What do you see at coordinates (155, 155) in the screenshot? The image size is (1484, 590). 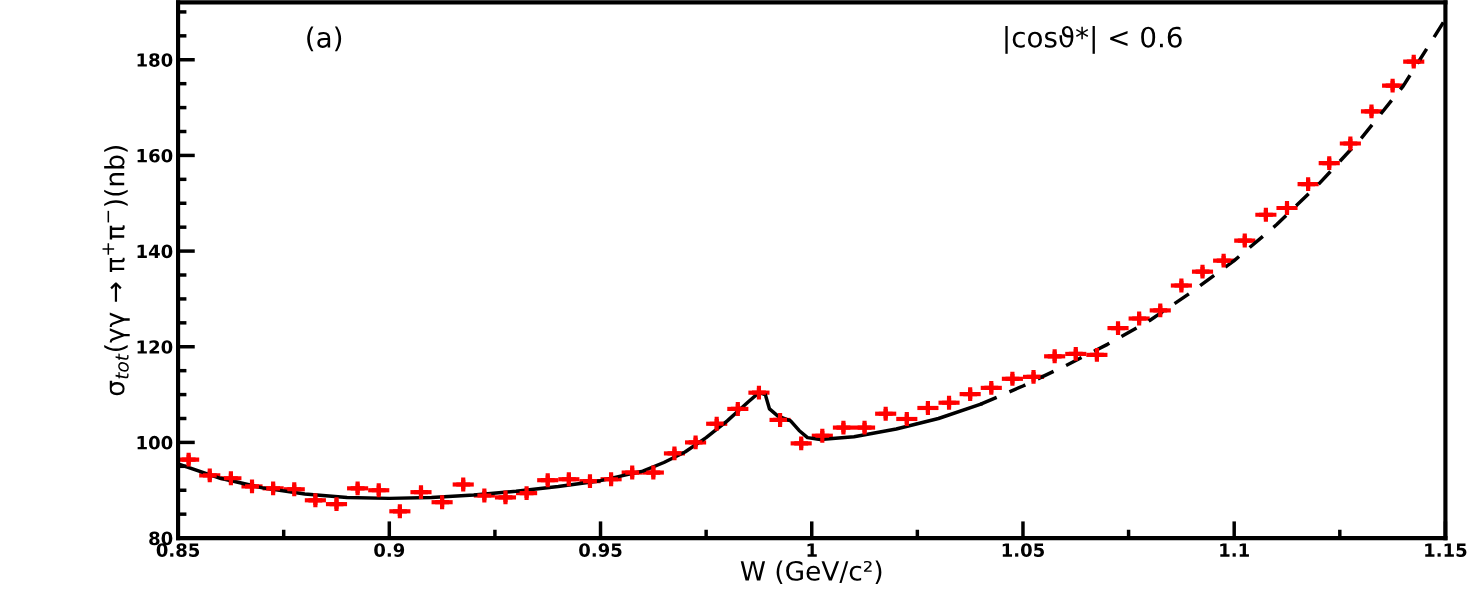 I see `y-tick-label: 160` at bounding box center [155, 155].